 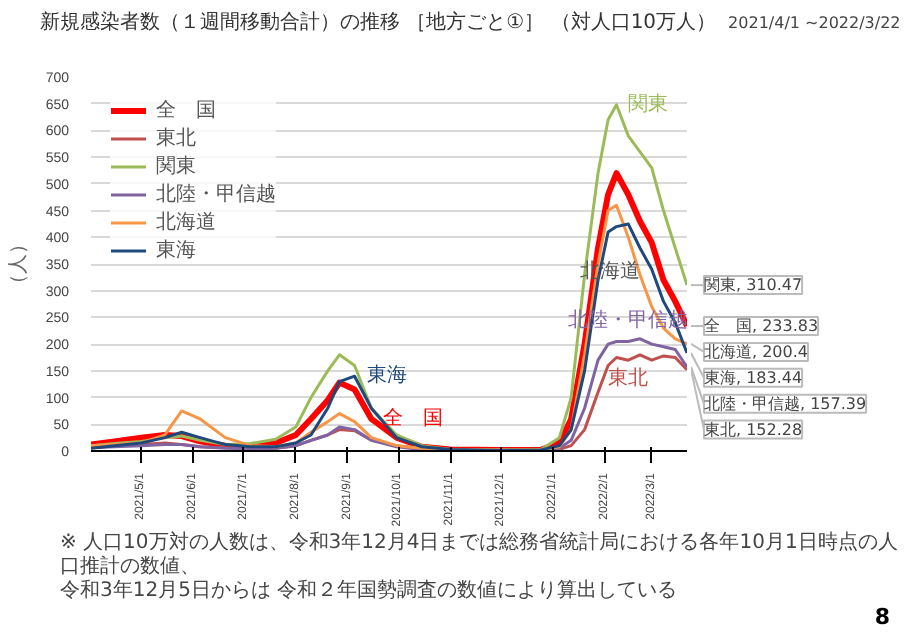 What do you see at coordinates (761, 326) in the screenshot?
I see `data-label: 全 国, 233.83` at bounding box center [761, 326].